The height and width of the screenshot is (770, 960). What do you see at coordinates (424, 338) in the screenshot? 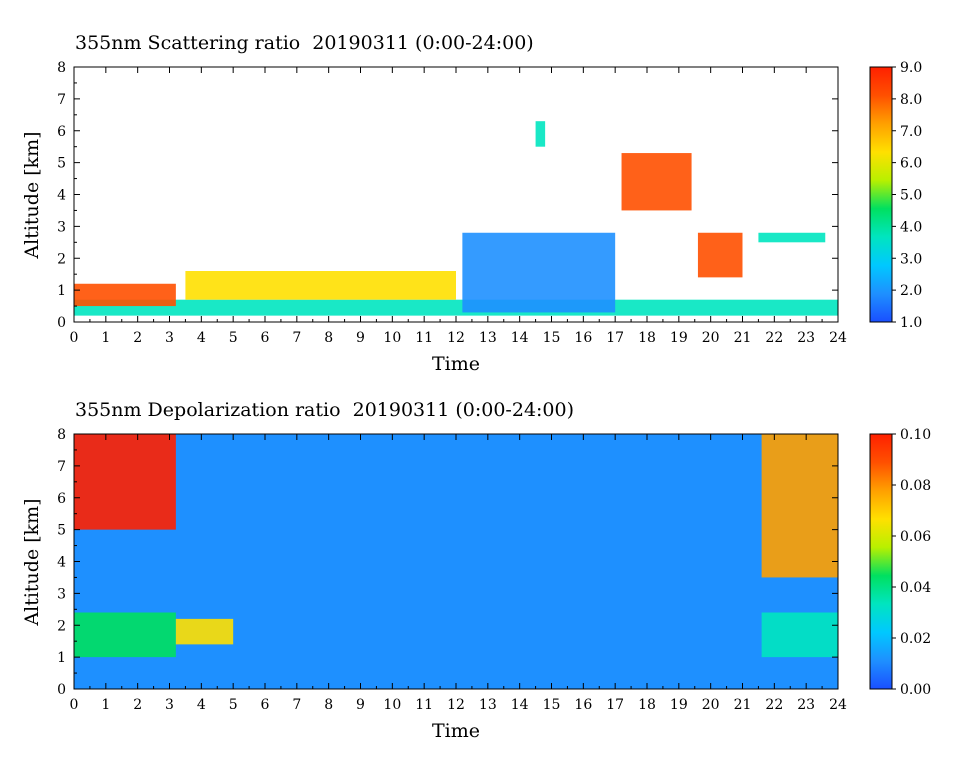
I see `x-tick-label: 11` at bounding box center [424, 338].